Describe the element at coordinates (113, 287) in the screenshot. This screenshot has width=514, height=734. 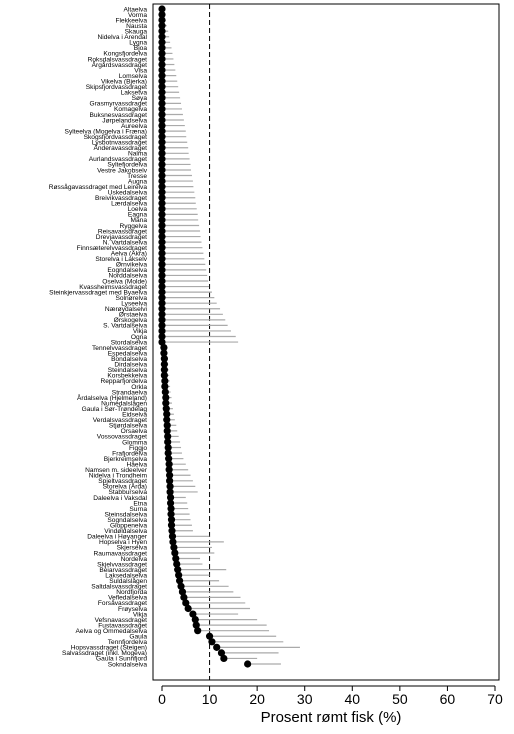
I see `river-label: Kvassheimsvassdraget` at that location.